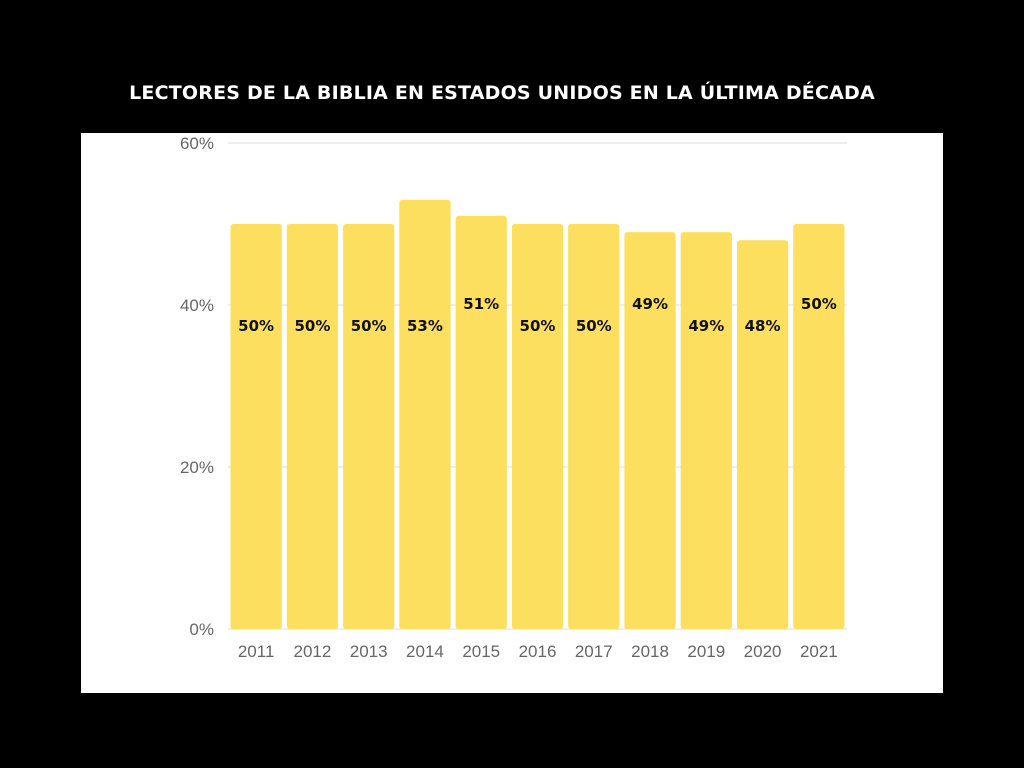  I want to click on y-tick-label: 60%, so click(197, 143).